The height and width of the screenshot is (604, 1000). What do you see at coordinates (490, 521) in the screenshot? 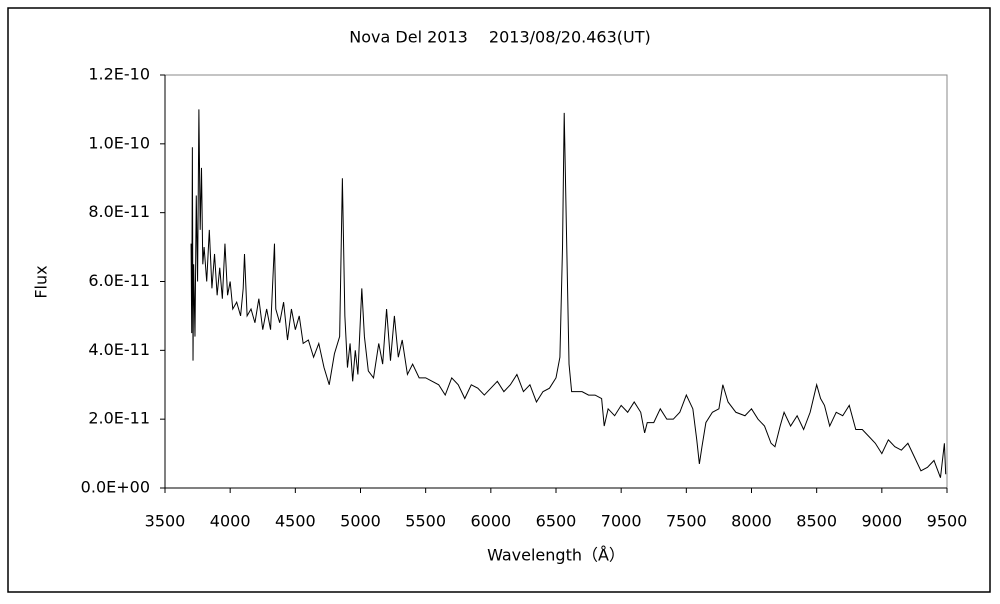
I see `x-tick-label: 6000` at bounding box center [490, 521].